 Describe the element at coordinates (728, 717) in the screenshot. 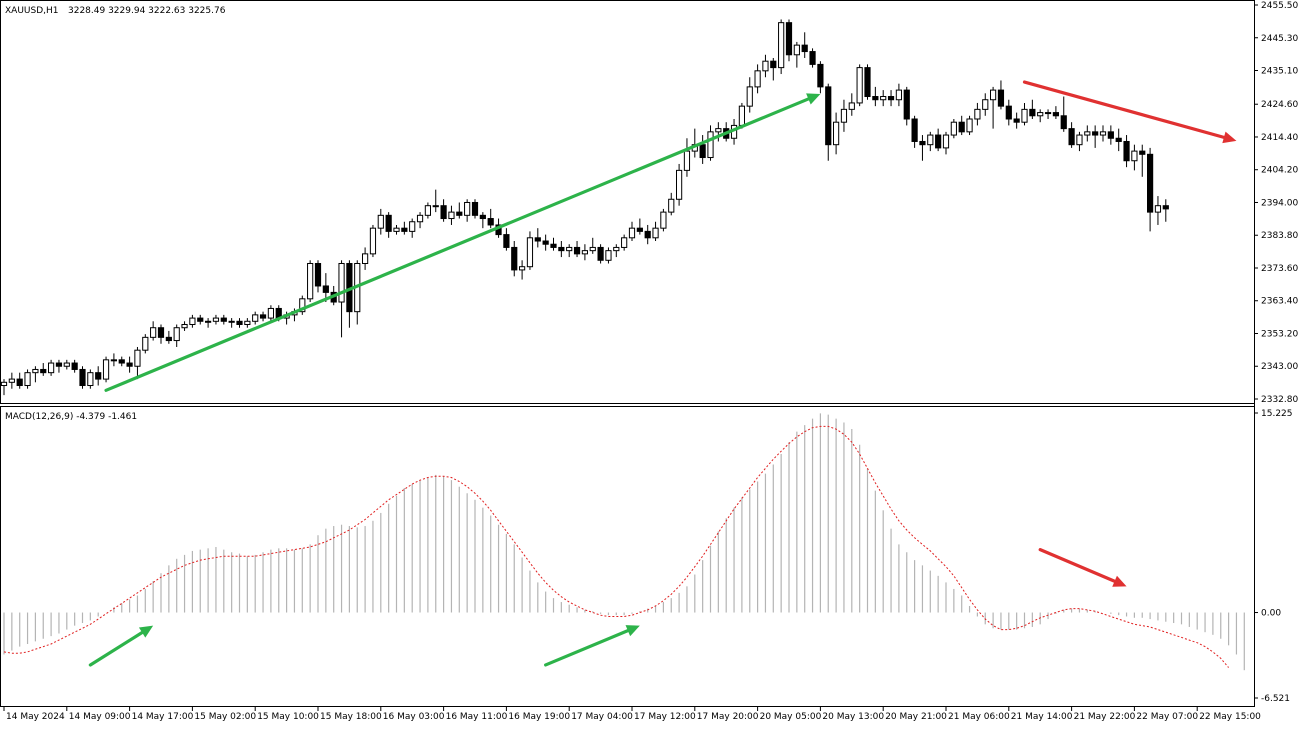

I see `time-tick-label: 17 May 20:00` at that location.